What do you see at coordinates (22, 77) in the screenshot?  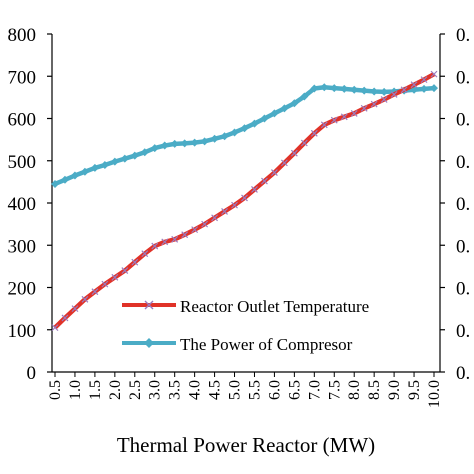 I see `y-left-tick-label: 700` at bounding box center [22, 77].